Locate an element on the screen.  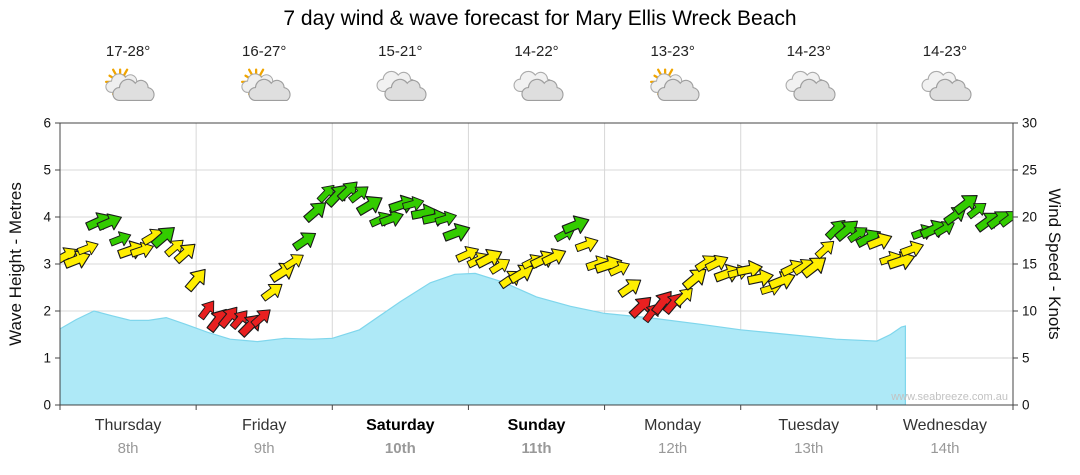
temperature-range: 16-27° is located at coordinates (264, 51).